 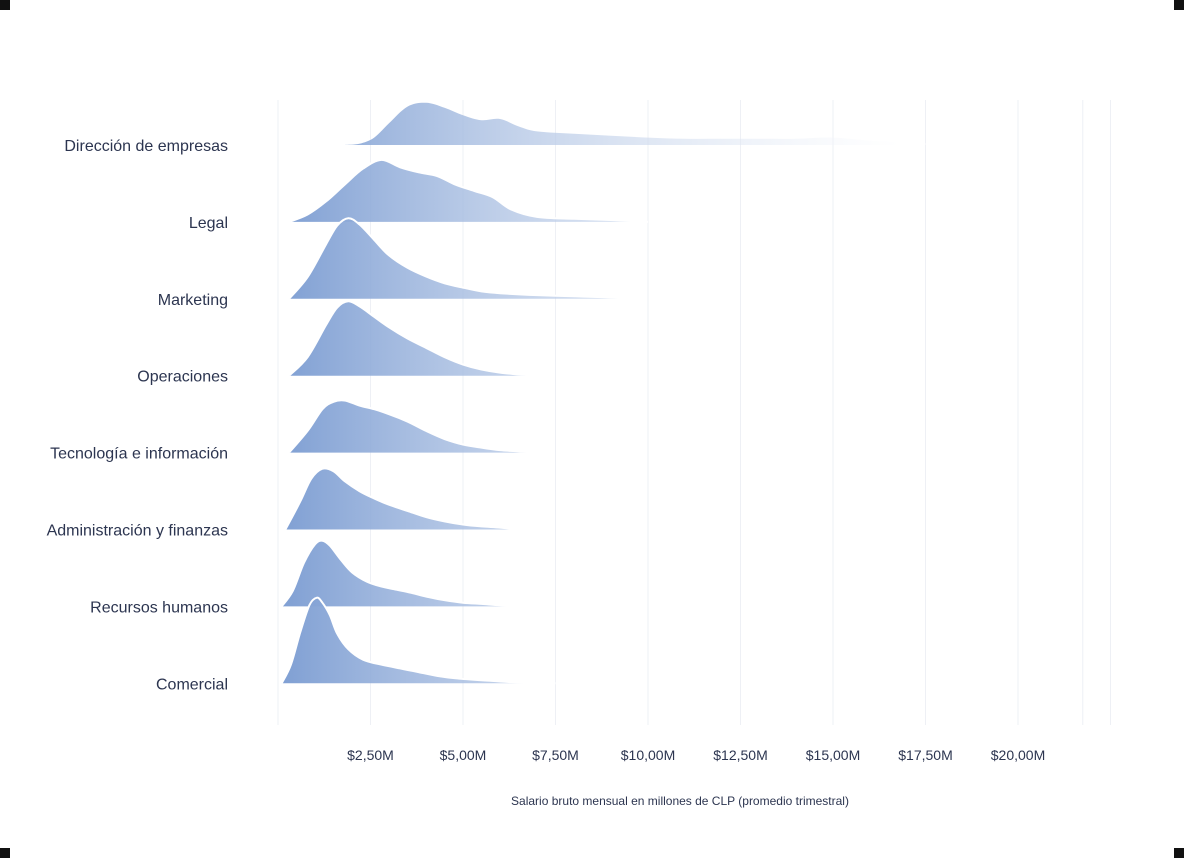 What do you see at coordinates (139, 454) in the screenshot?
I see `category-label: Tecnología e información` at bounding box center [139, 454].